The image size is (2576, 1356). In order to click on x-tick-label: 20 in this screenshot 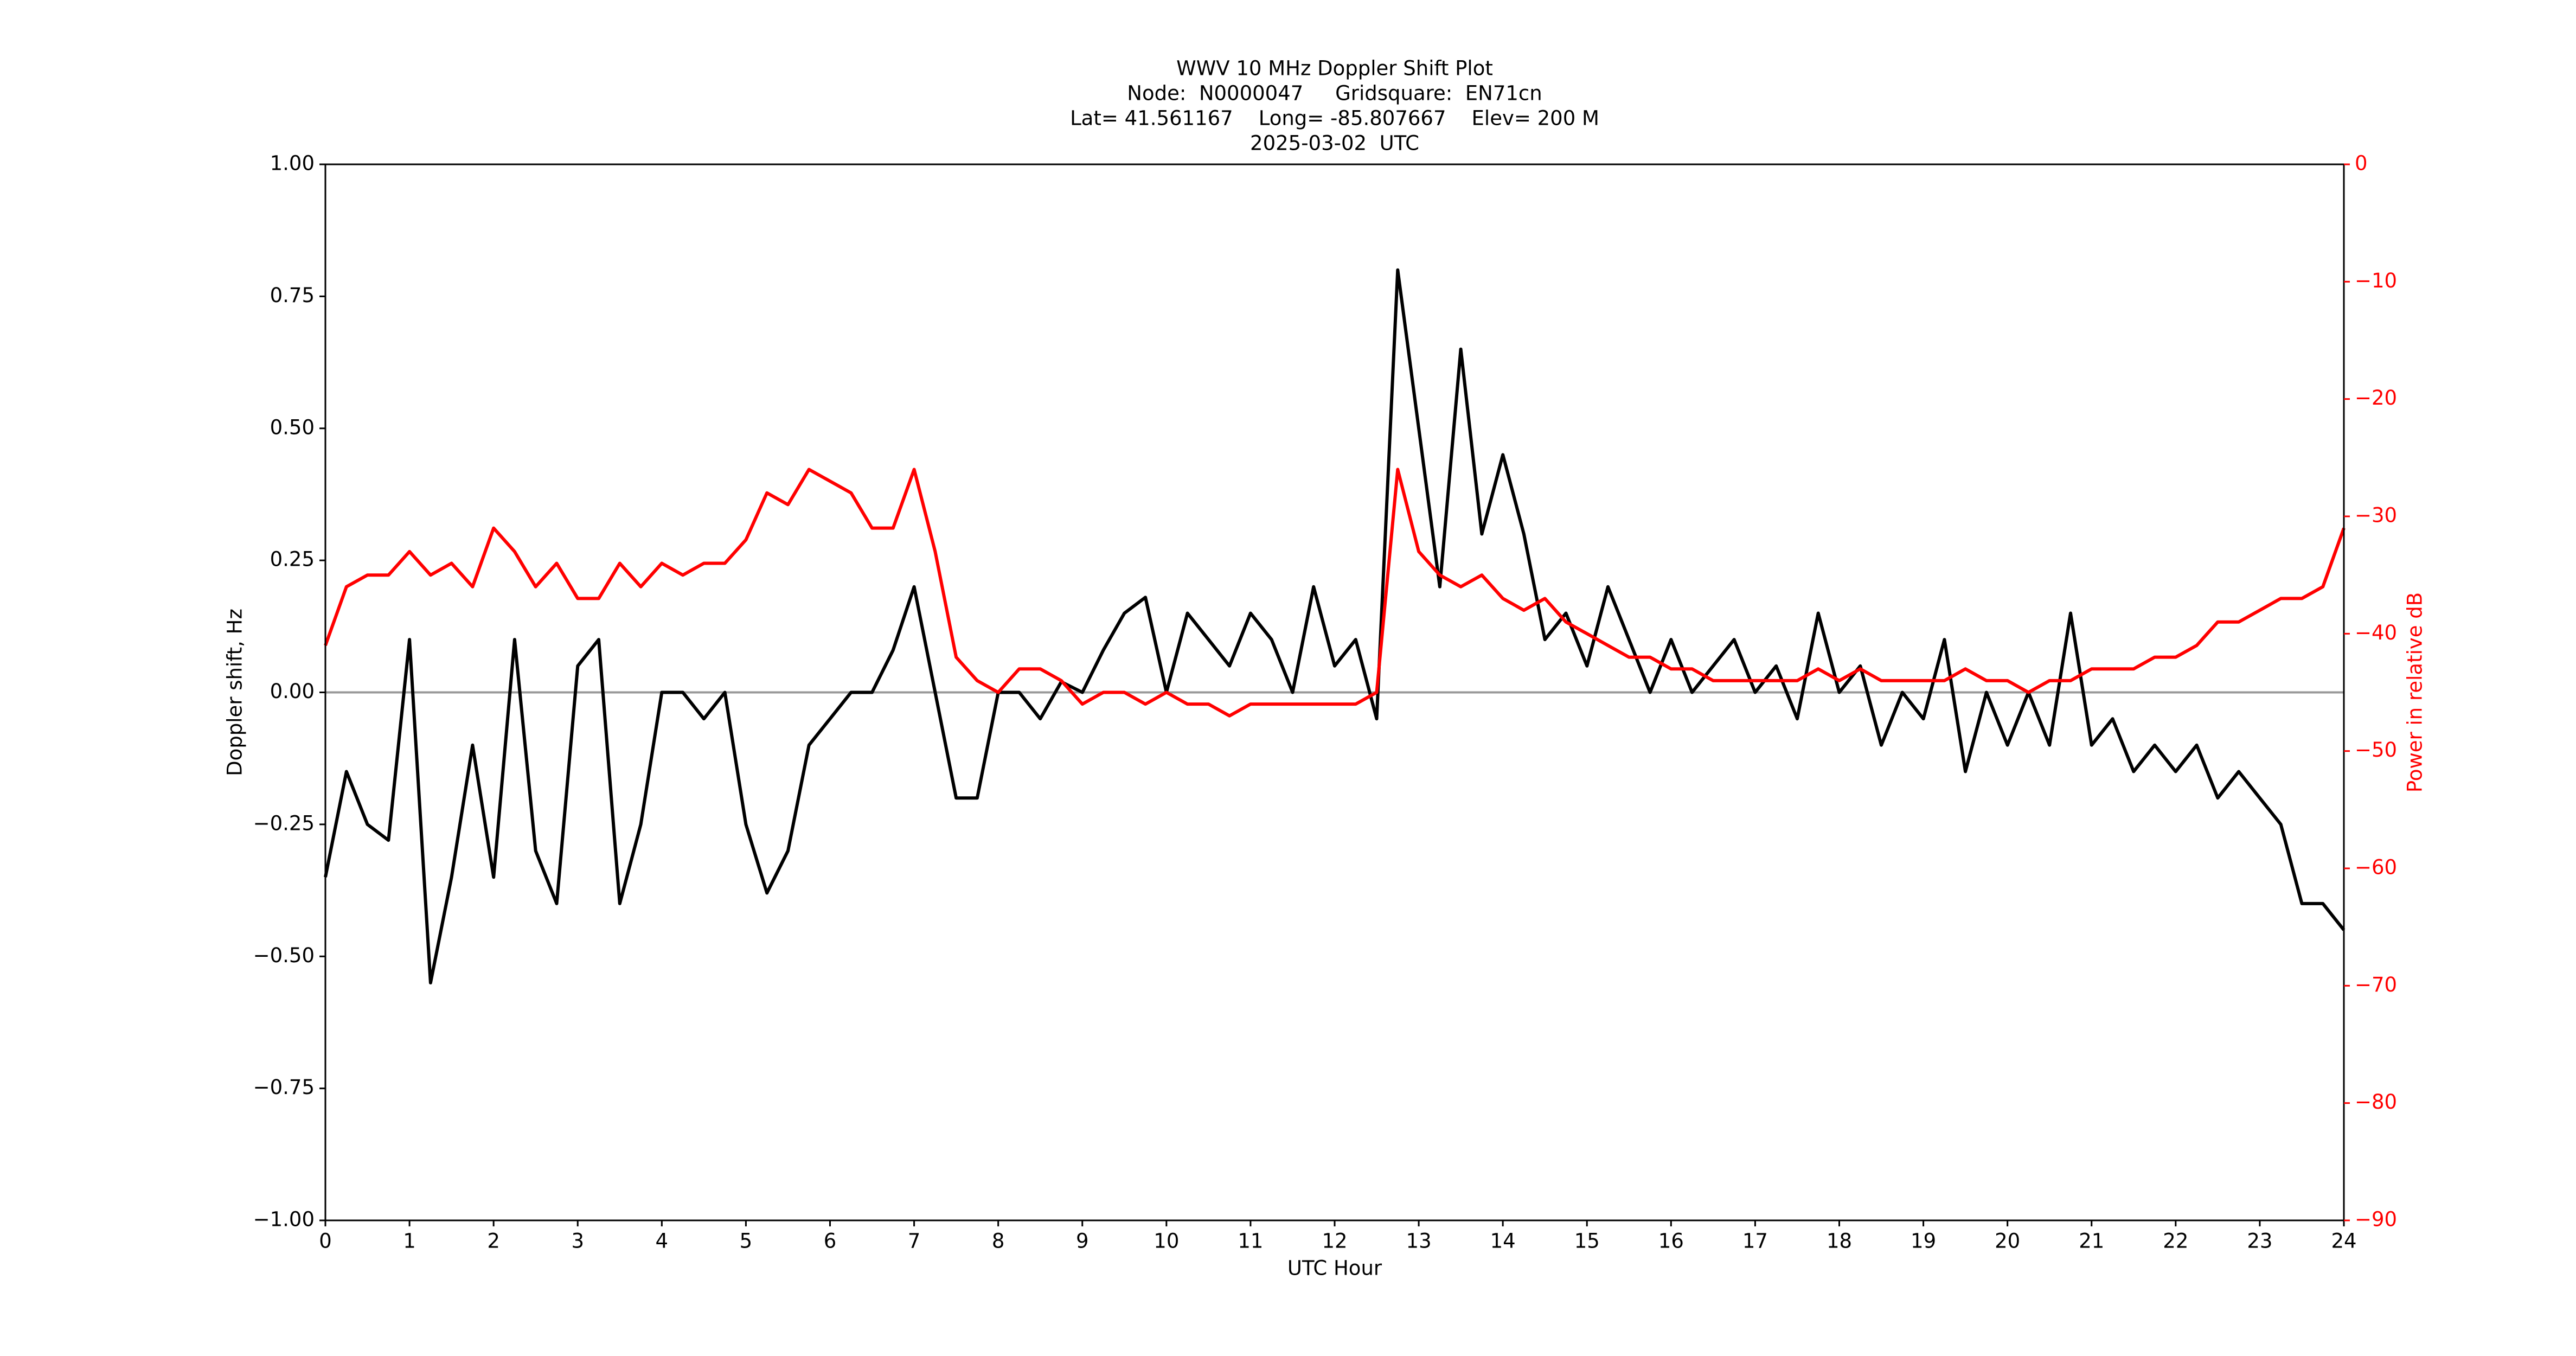, I will do `click(2007, 1241)`.